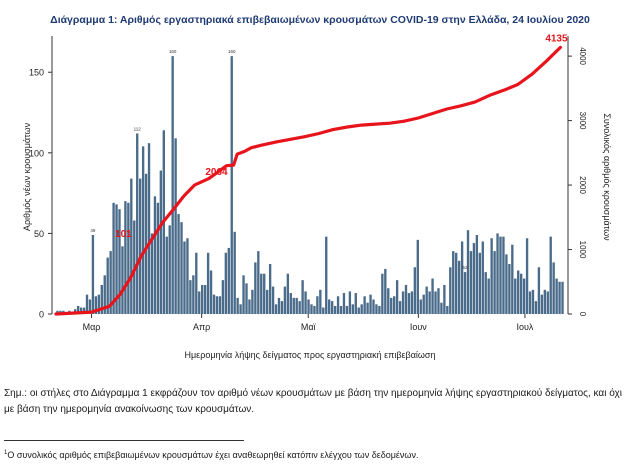  I want to click on y-tick-label: 0, so click(41, 315).